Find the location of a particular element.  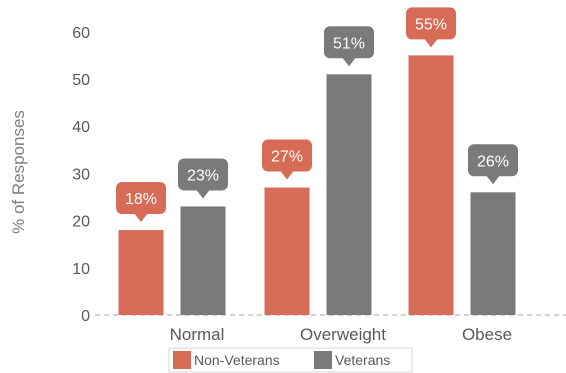

data-label: 51% is located at coordinates (349, 43).